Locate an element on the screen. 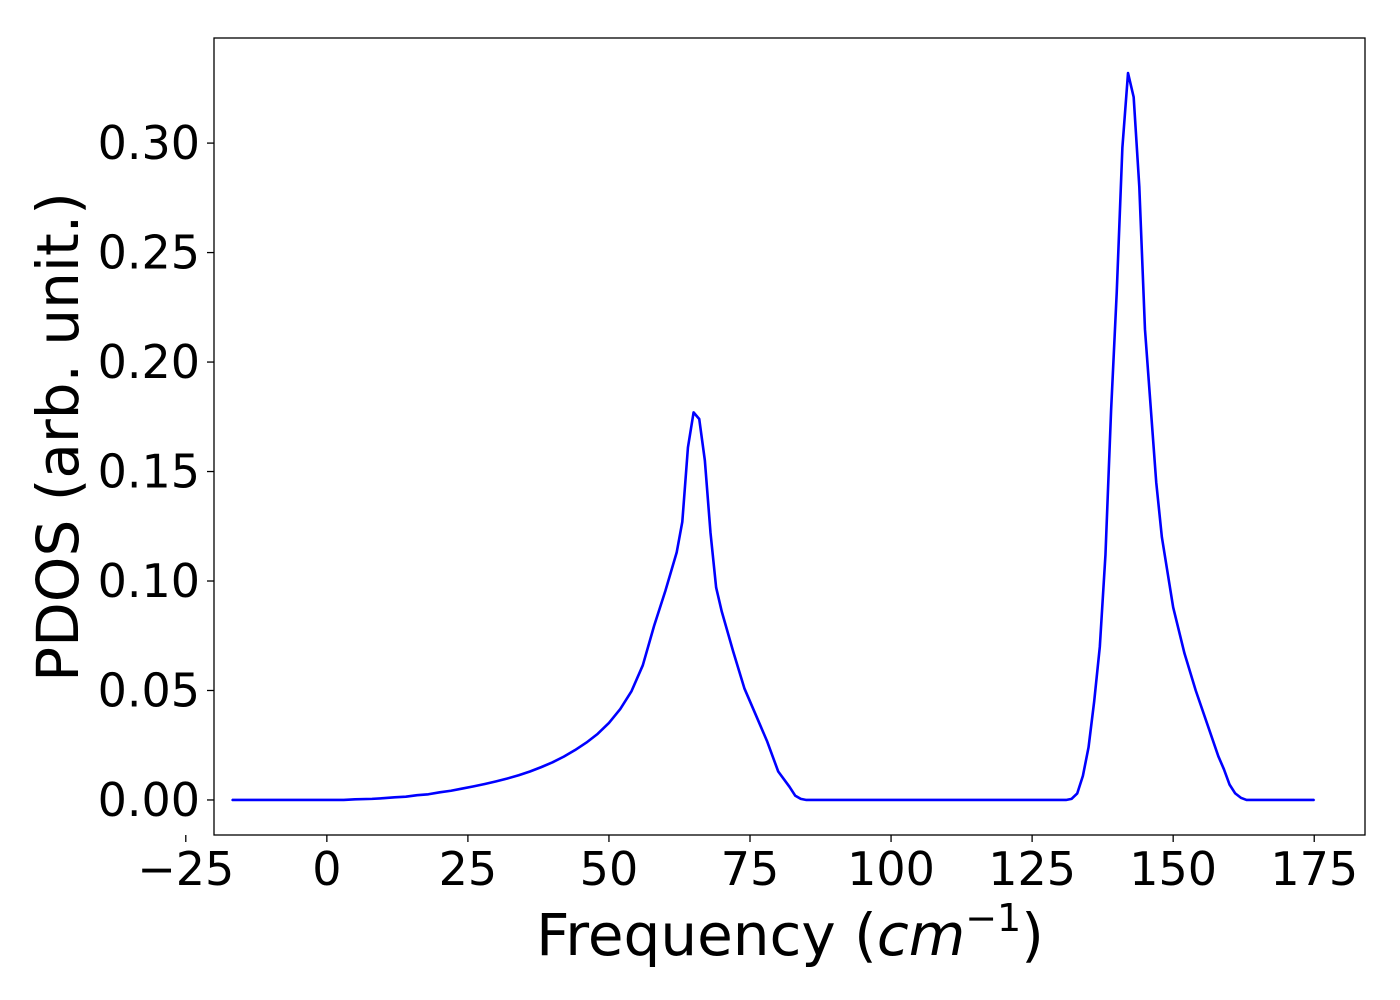 The image size is (1400, 1000). x-axis-unit-exponent: −1 is located at coordinates (993, 918).